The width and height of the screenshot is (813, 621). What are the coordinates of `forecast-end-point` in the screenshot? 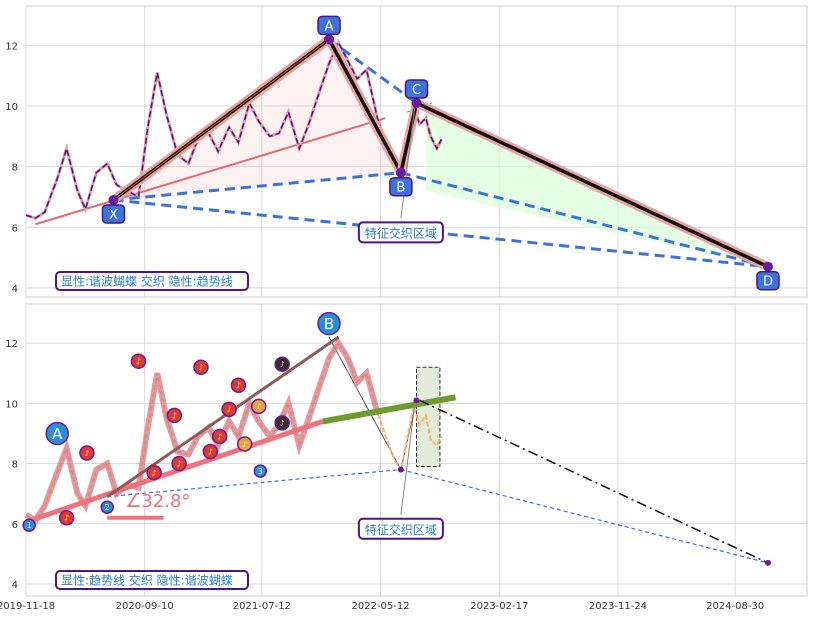 It's located at (767, 562).